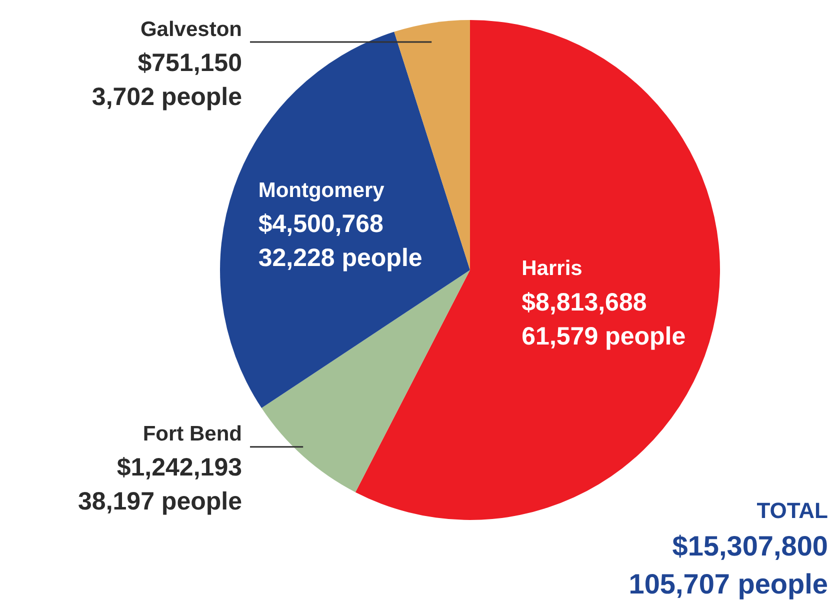  What do you see at coordinates (191, 29) in the screenshot?
I see `slice-label: Galveston` at bounding box center [191, 29].